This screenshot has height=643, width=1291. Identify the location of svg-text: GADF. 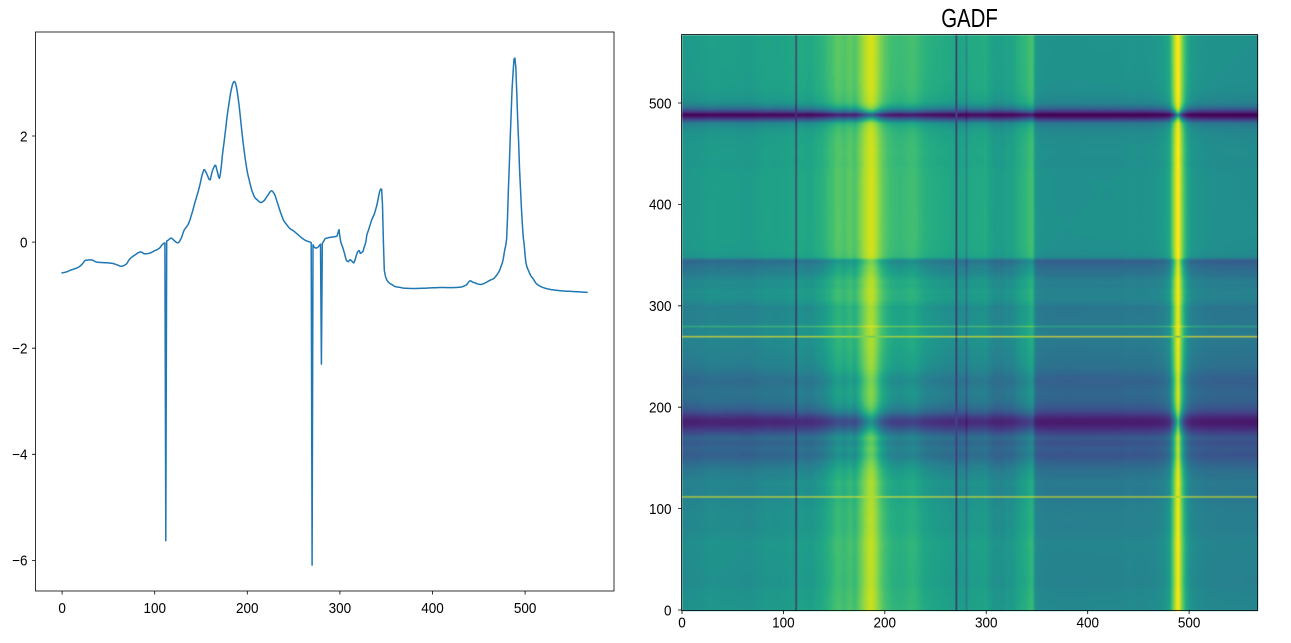
(969, 18).